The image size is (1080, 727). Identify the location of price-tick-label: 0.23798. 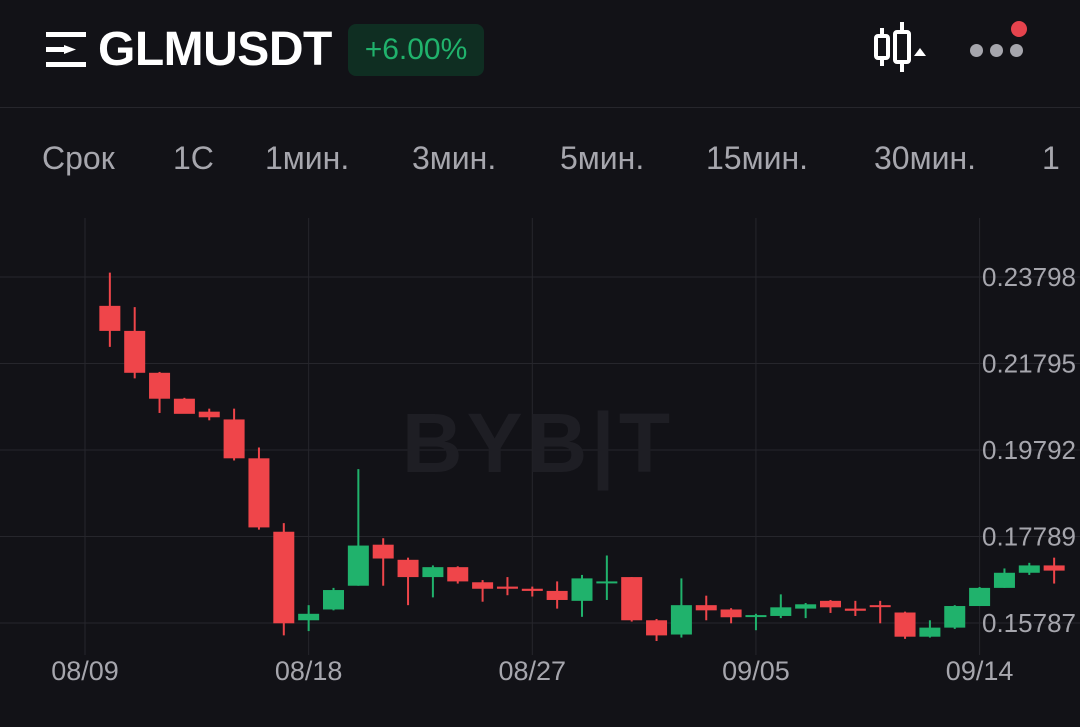
(1029, 277).